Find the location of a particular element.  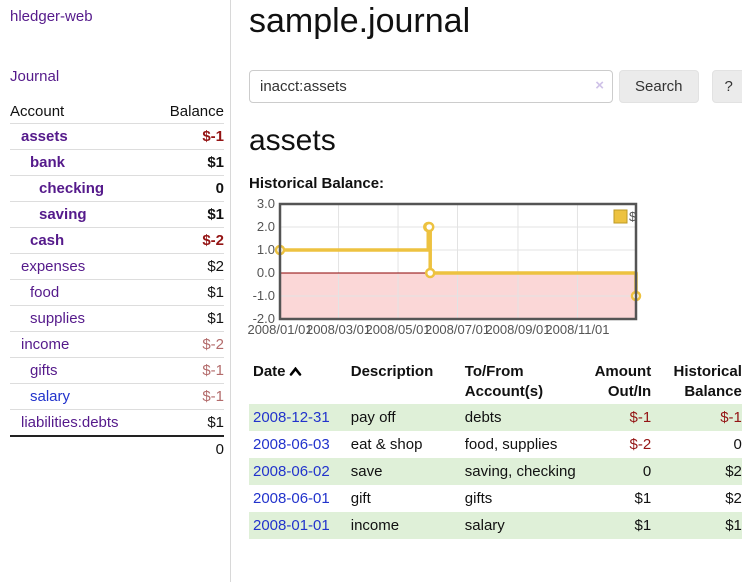

sidebar-nav: Journal is located at coordinates (117, 76).